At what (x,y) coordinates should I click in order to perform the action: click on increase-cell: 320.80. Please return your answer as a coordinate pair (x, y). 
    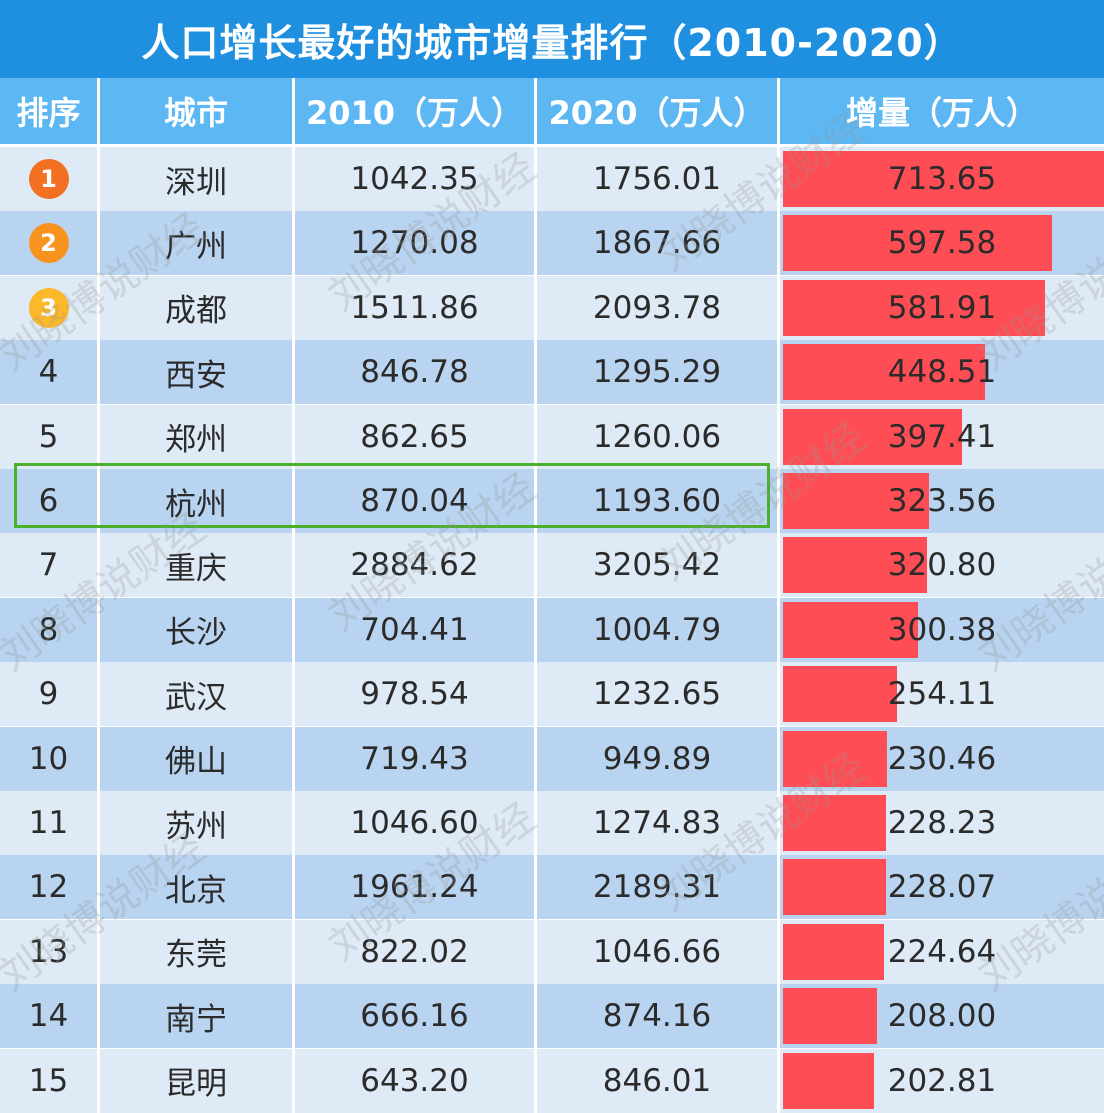
    Looking at the image, I should click on (942, 565).